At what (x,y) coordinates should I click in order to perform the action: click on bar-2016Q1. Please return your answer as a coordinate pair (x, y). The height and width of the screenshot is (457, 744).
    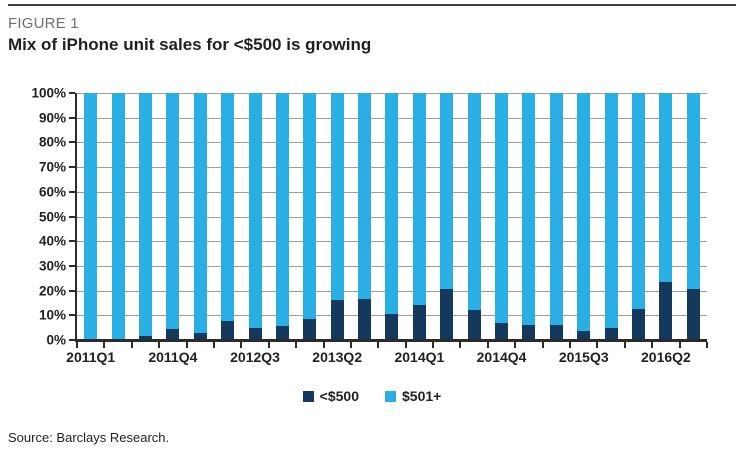
    Looking at the image, I should click on (638, 216).